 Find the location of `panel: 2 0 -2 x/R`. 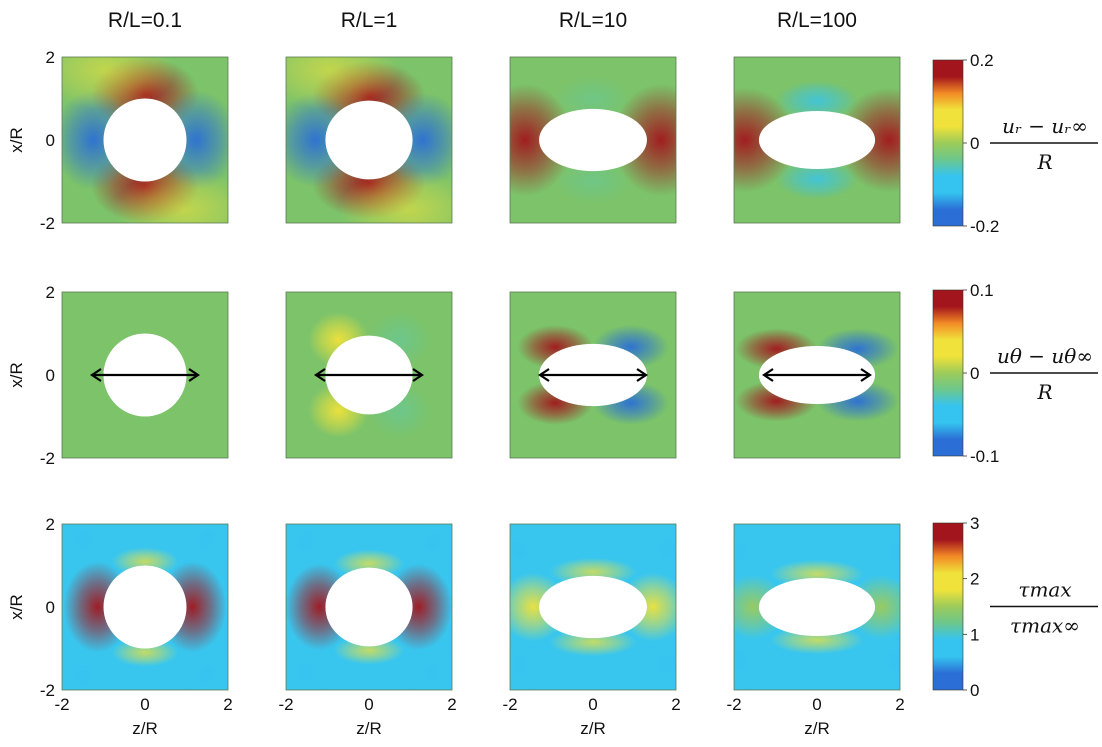

panel: 2 0 -2 x/R is located at coordinates (118, 375).